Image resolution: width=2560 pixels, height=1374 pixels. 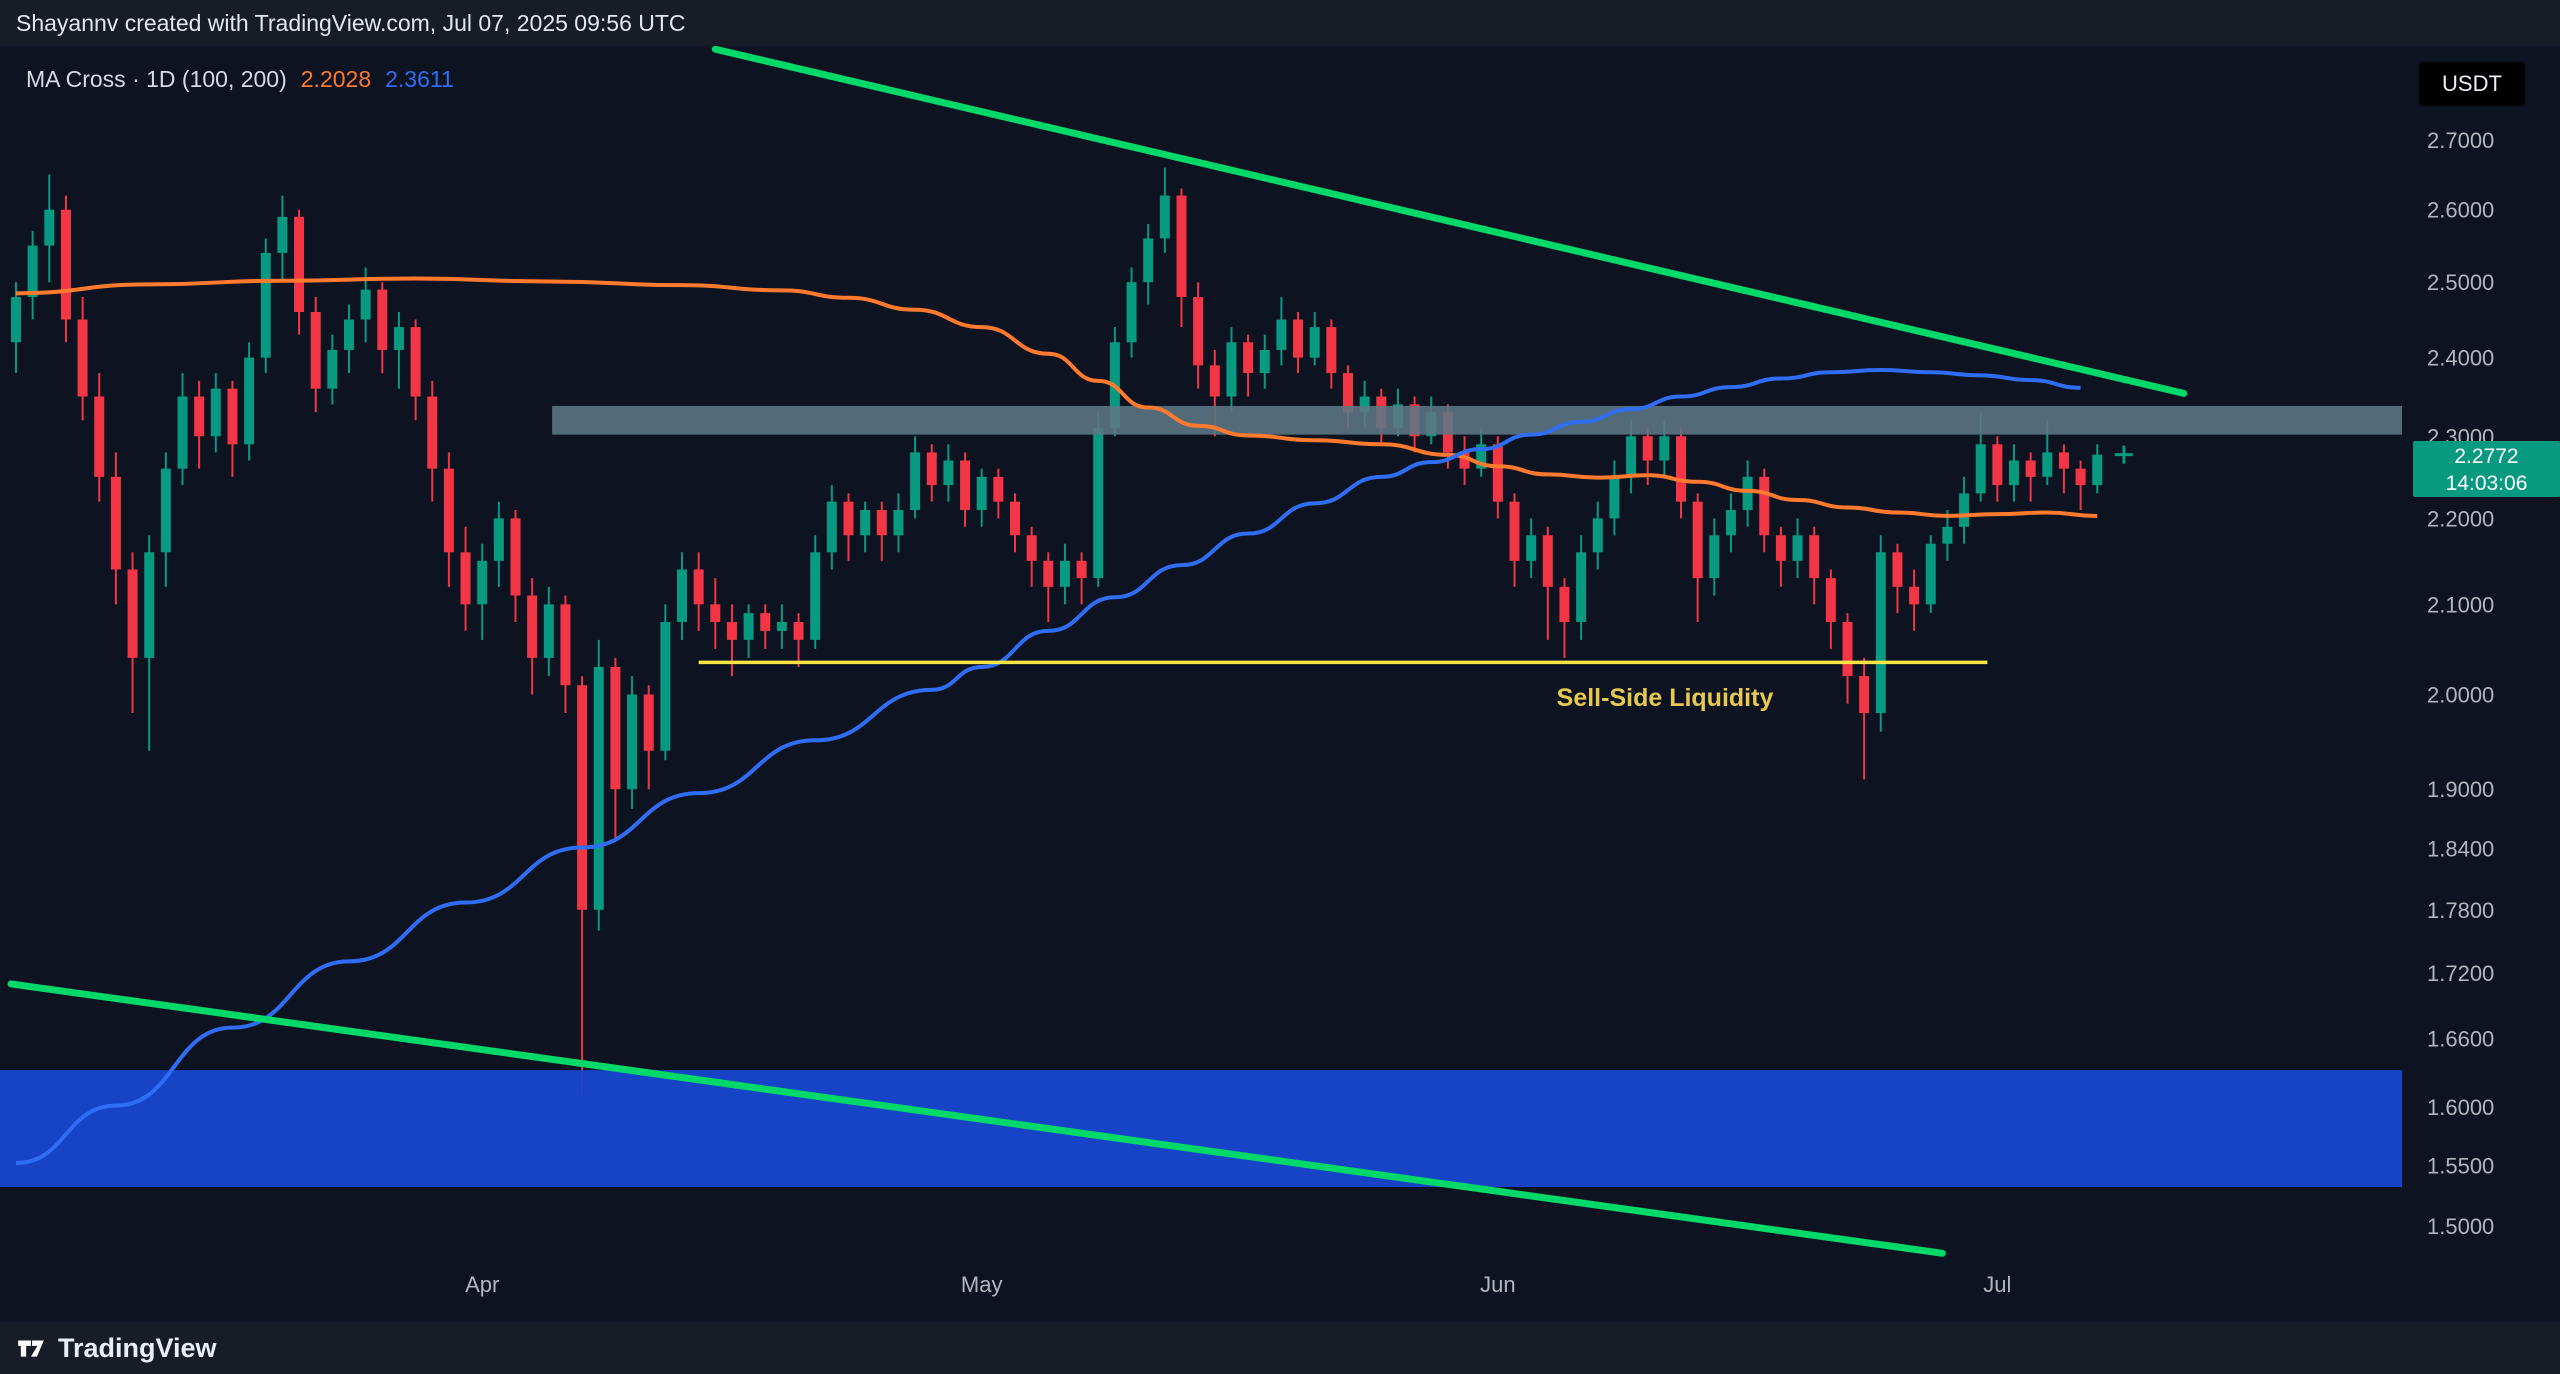 I want to click on footer-bar: TradingView, so click(x=1280, y=1348).